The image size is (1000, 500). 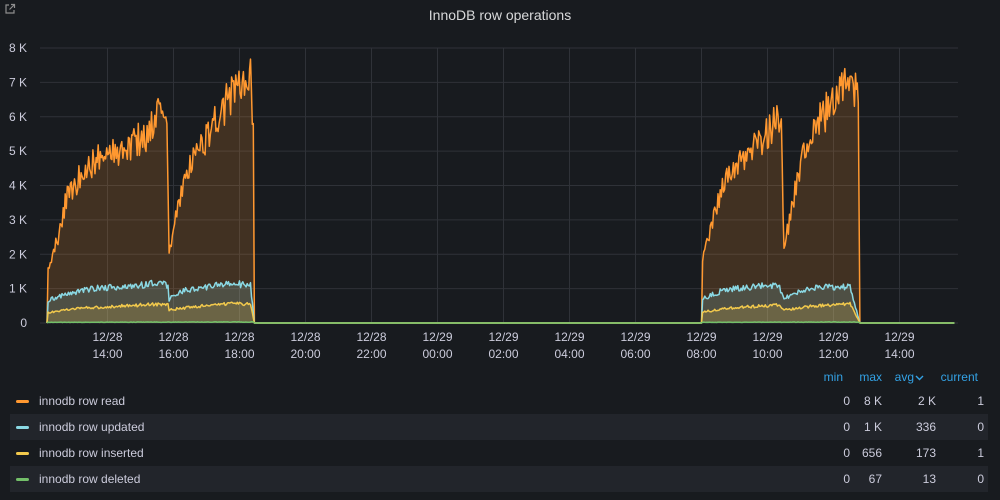 I want to click on x-tick-time-label: 18:00, so click(x=239, y=354).